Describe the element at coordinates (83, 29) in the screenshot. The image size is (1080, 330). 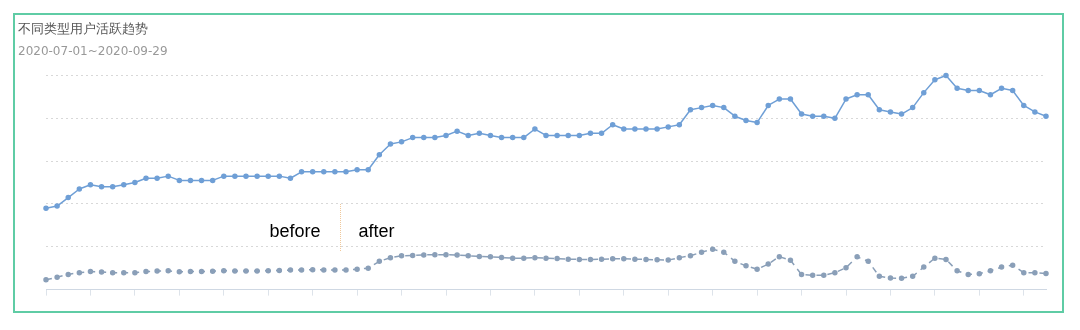
I see `chart-title: 不同类型用户活跃趋势` at that location.